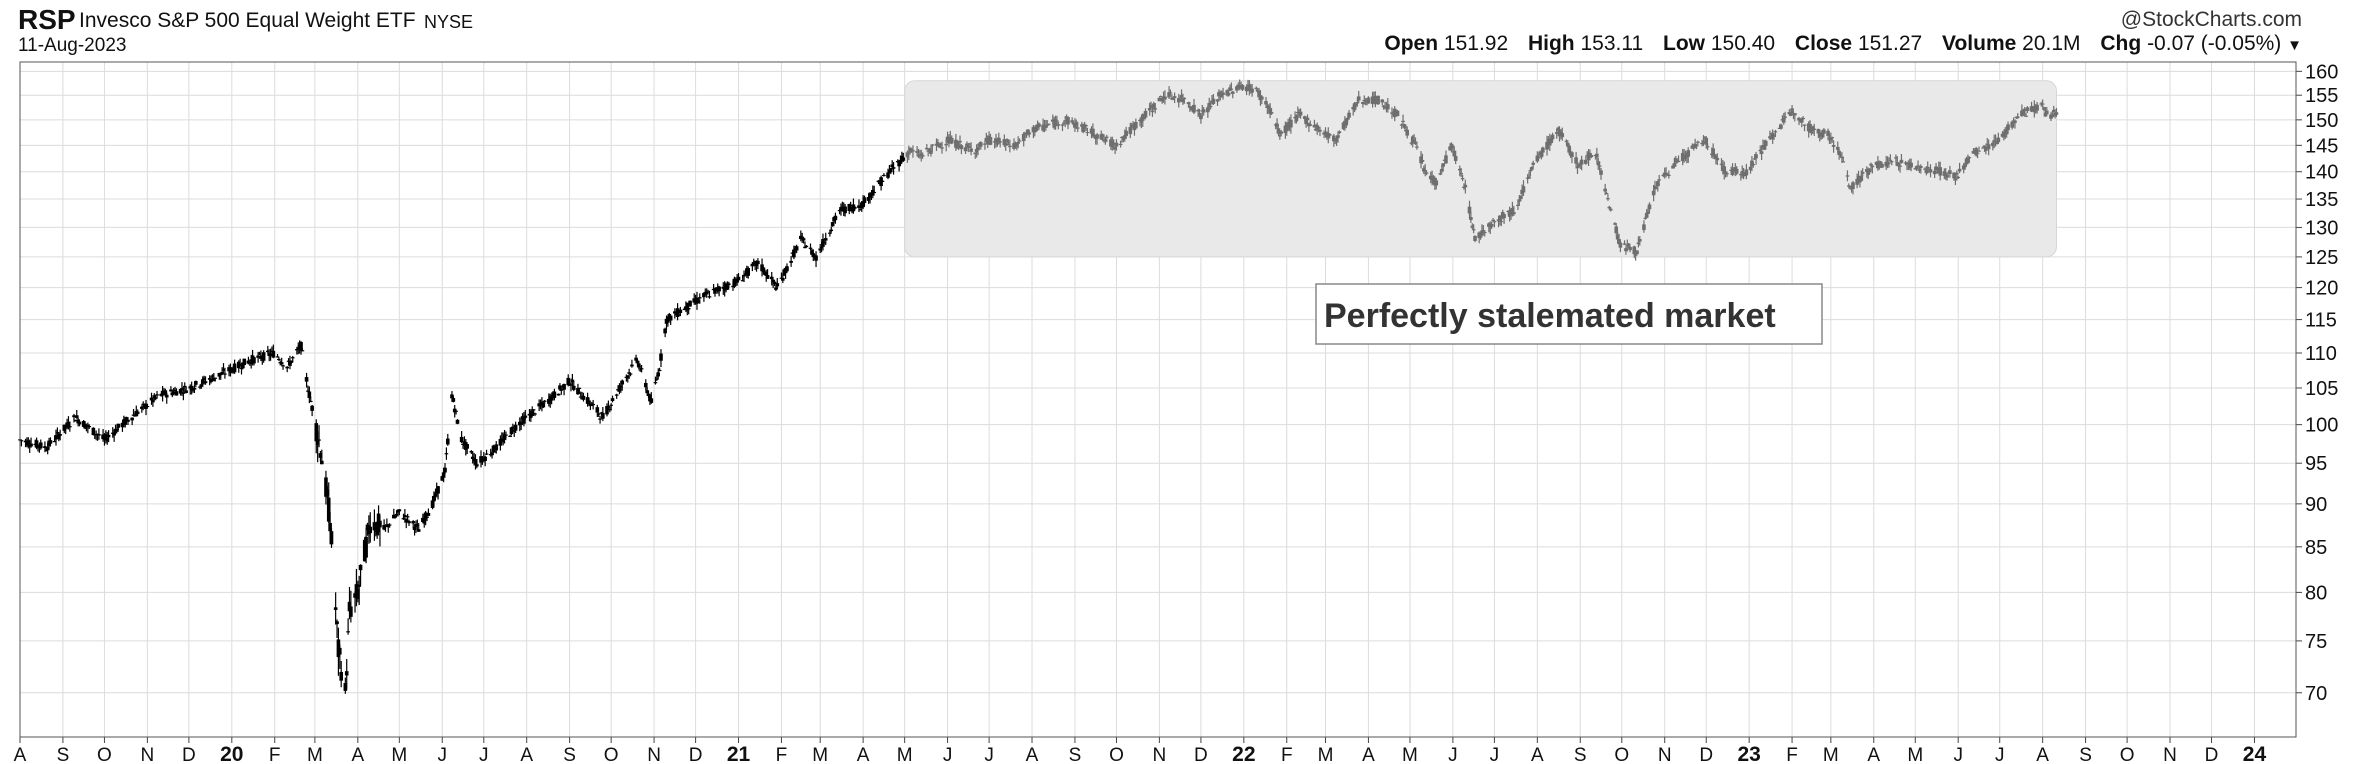 This screenshot has width=2354, height=764. I want to click on volume-value: 20.1M, so click(2051, 43).